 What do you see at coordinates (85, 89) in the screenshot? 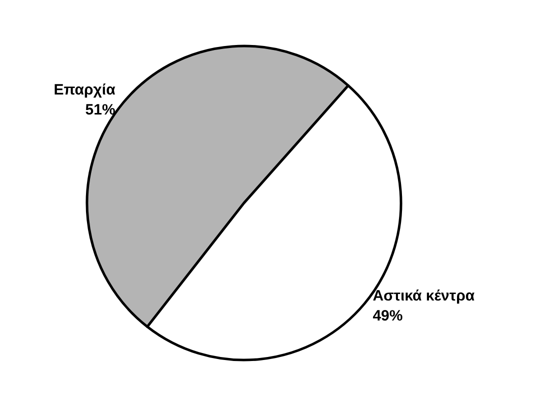
I see `slice-label: Επαρχία` at bounding box center [85, 89].